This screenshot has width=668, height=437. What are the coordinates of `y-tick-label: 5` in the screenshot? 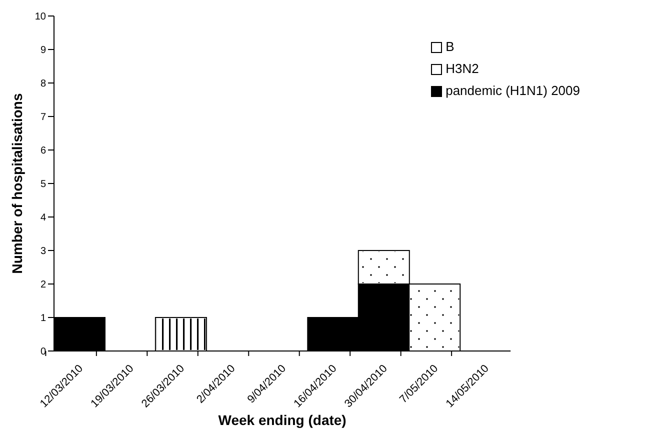 It's located at (43, 184).